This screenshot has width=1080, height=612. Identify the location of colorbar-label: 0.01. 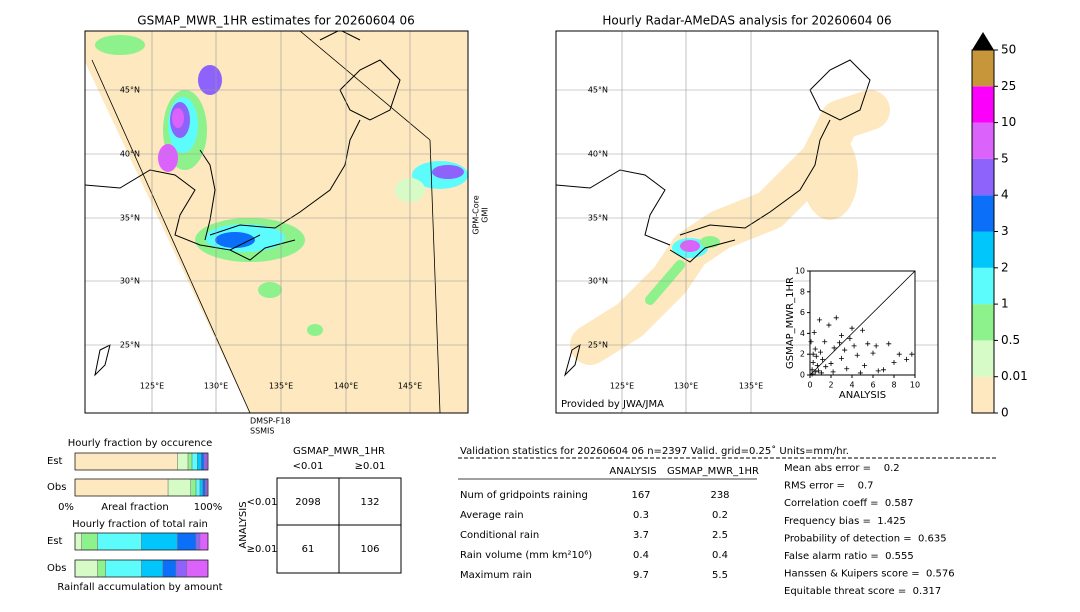
(1014, 376).